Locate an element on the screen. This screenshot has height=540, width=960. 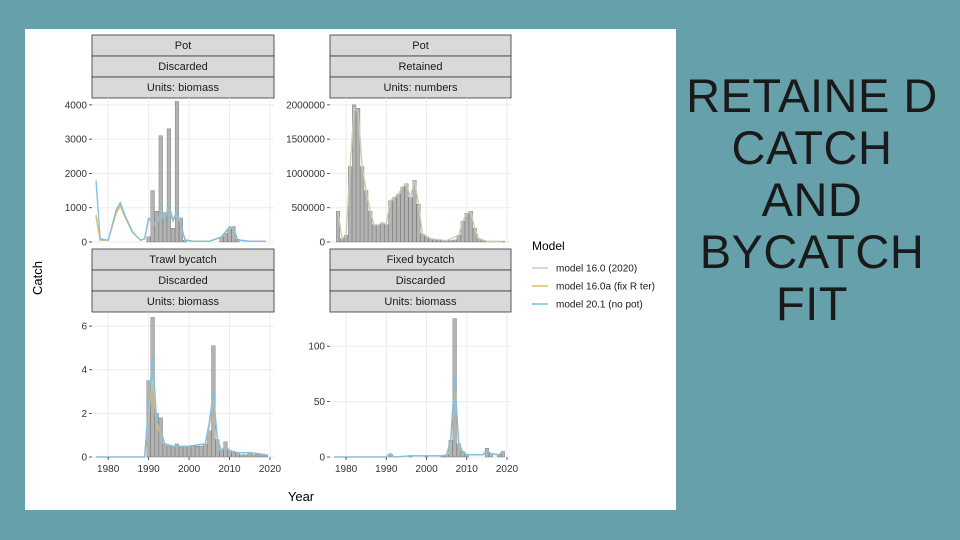
legend-entry: model 20.1 (no pot) is located at coordinates (587, 304).